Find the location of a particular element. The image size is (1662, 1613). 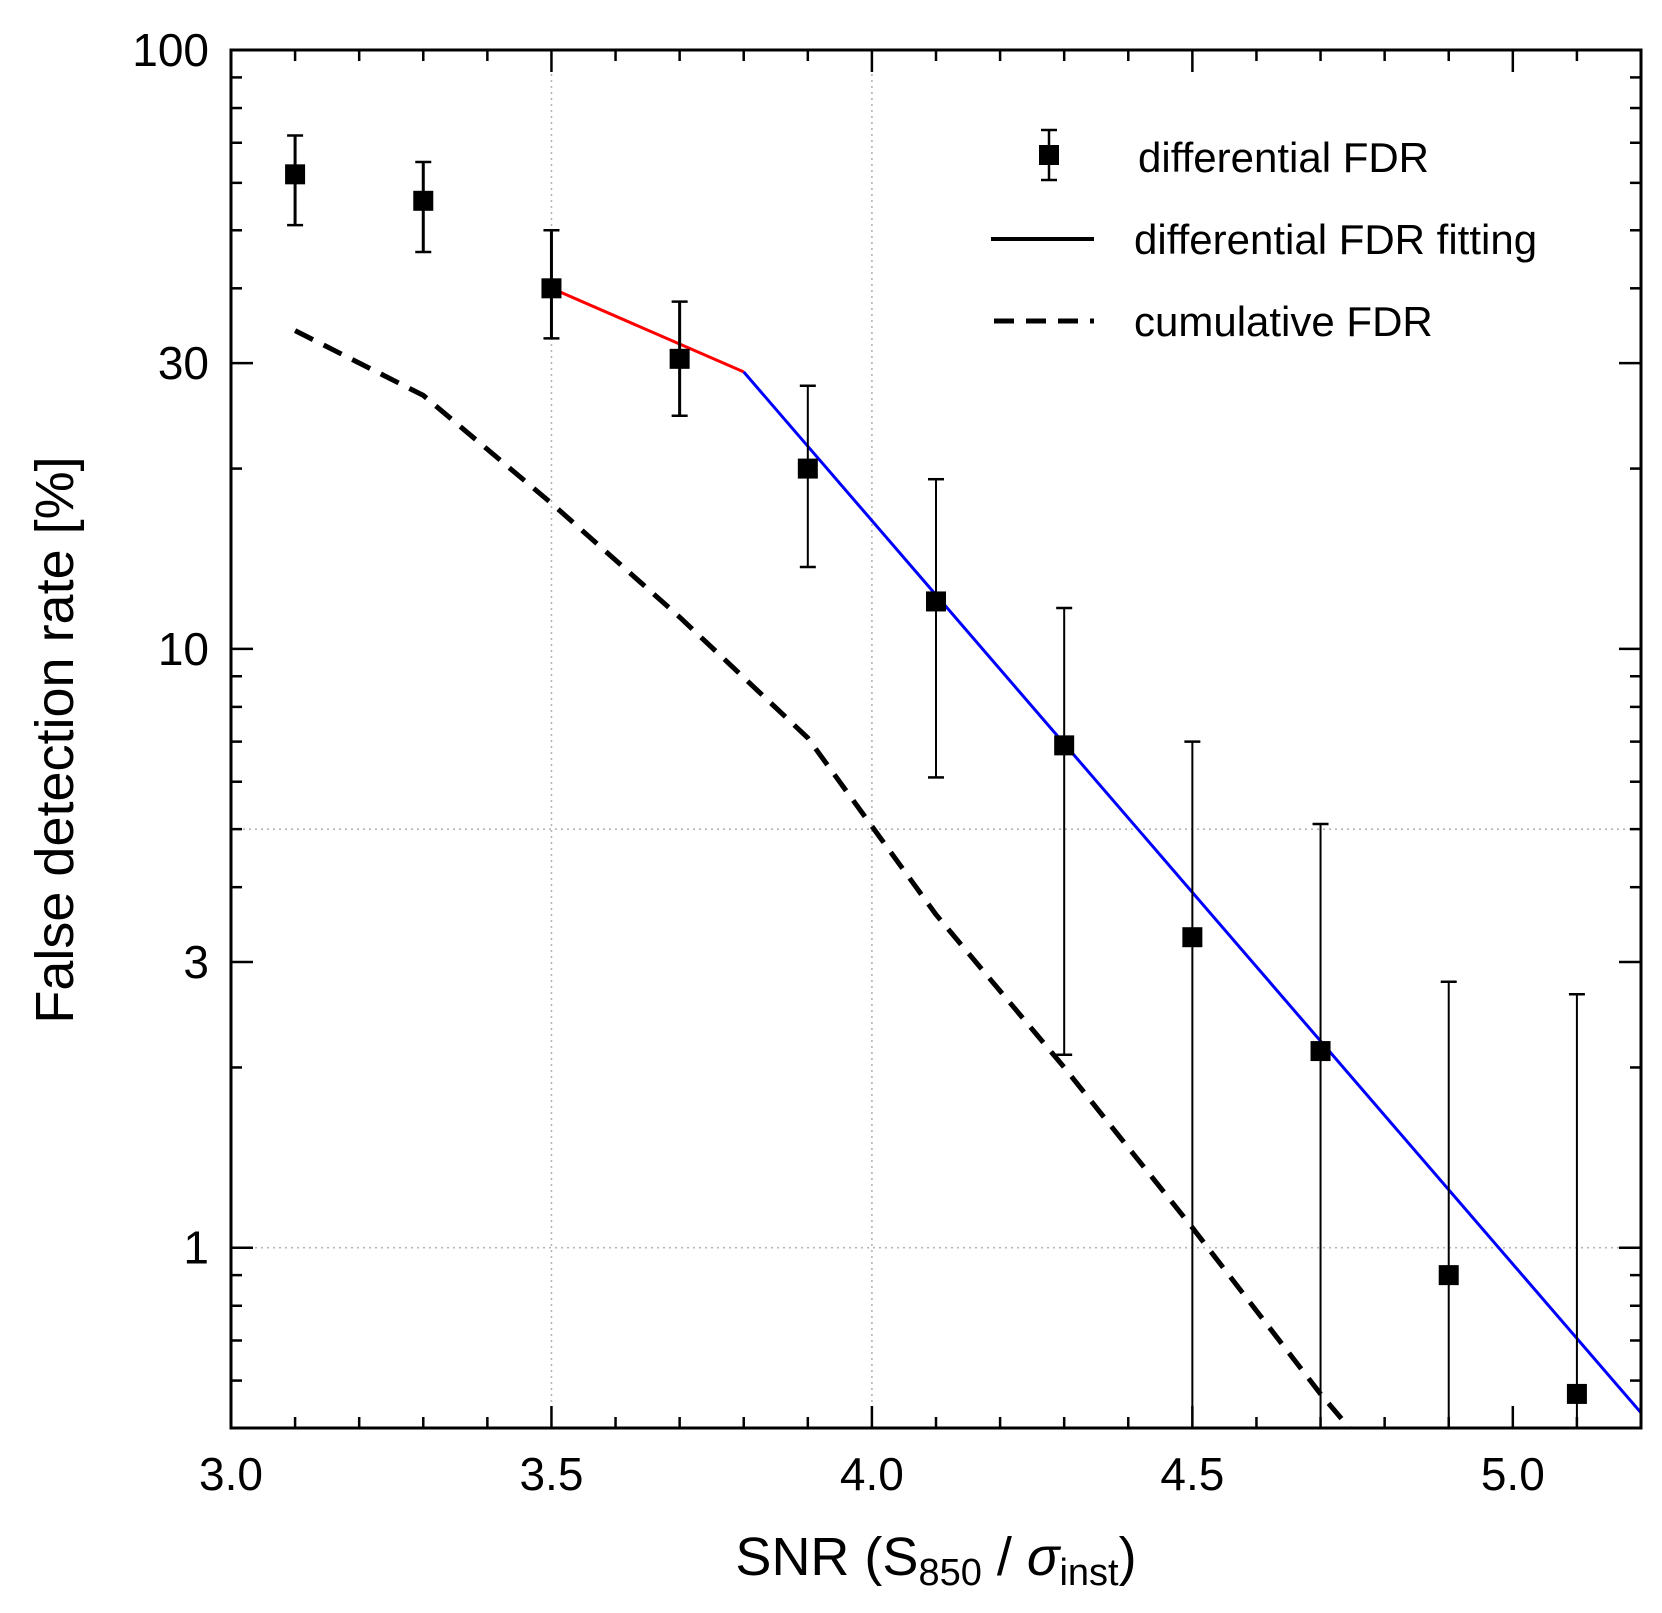

y-axis-label: False detection rate [%] is located at coordinates (55, 739).